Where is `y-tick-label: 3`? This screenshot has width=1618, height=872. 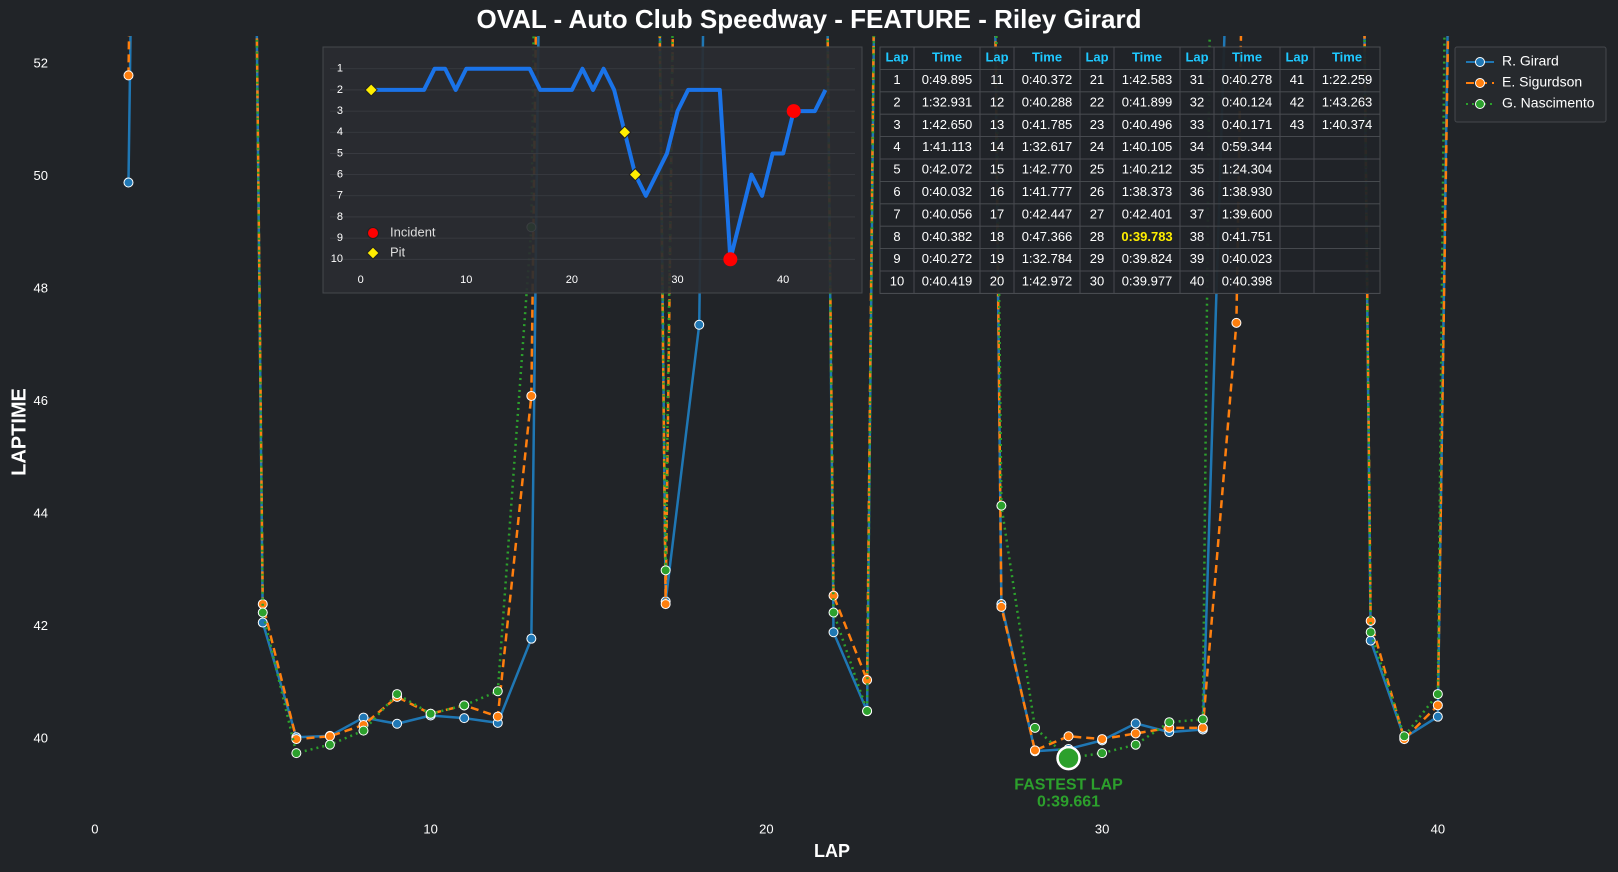 y-tick-label: 3 is located at coordinates (340, 111).